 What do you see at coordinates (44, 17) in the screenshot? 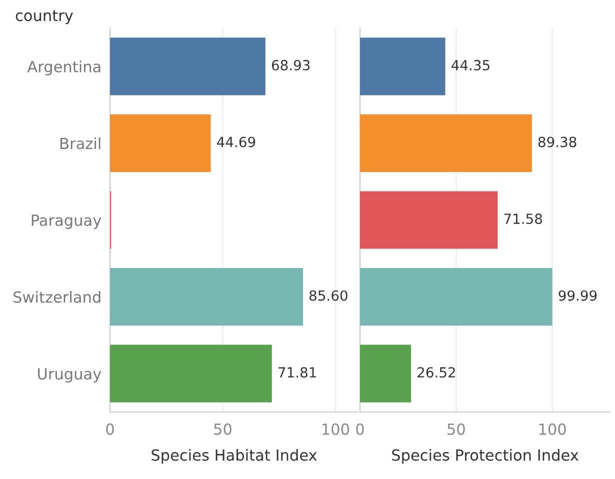
I see `y-axis-title: country` at bounding box center [44, 17].